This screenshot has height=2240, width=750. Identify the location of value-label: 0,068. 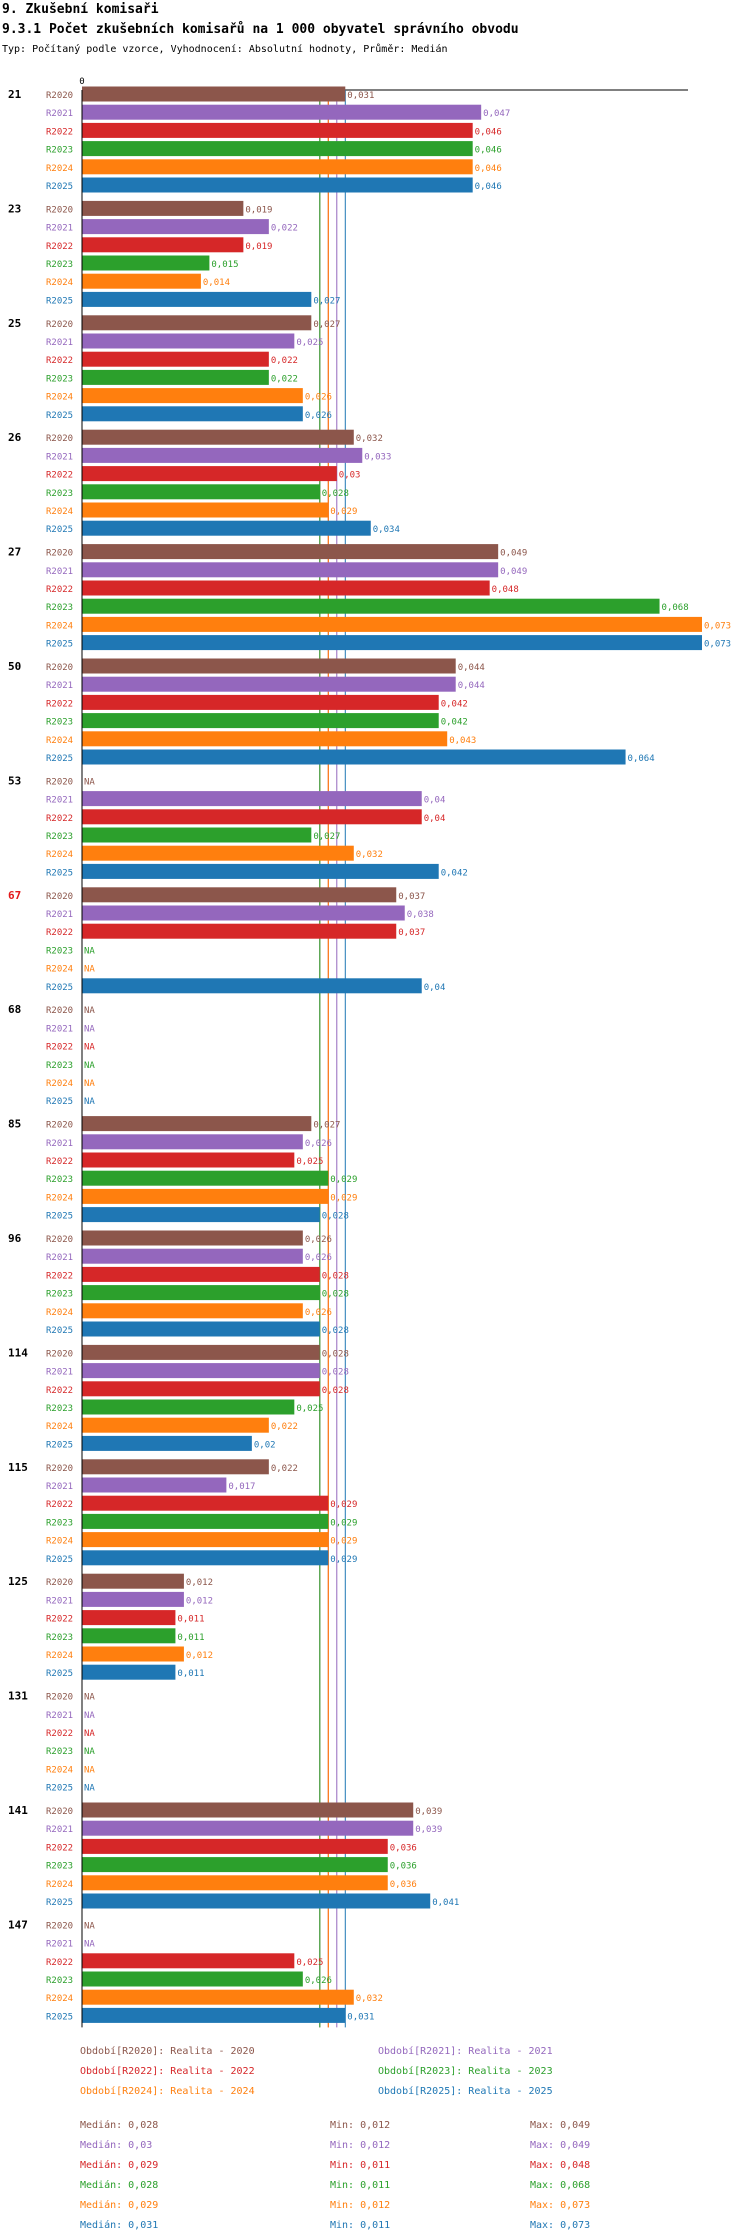
(675, 608).